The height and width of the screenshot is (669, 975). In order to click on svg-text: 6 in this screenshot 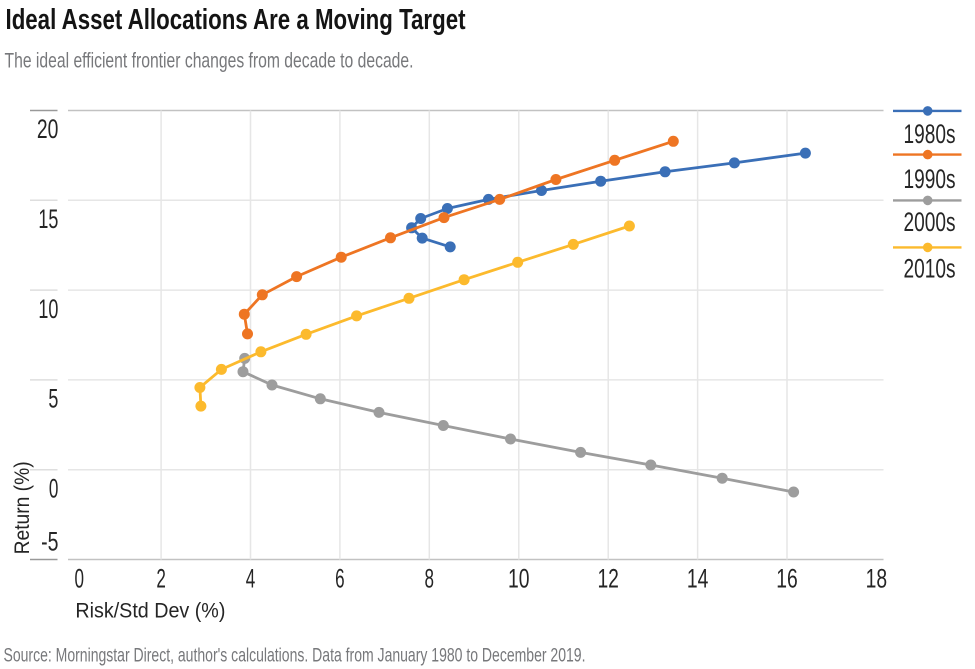, I will do `click(340, 579)`.